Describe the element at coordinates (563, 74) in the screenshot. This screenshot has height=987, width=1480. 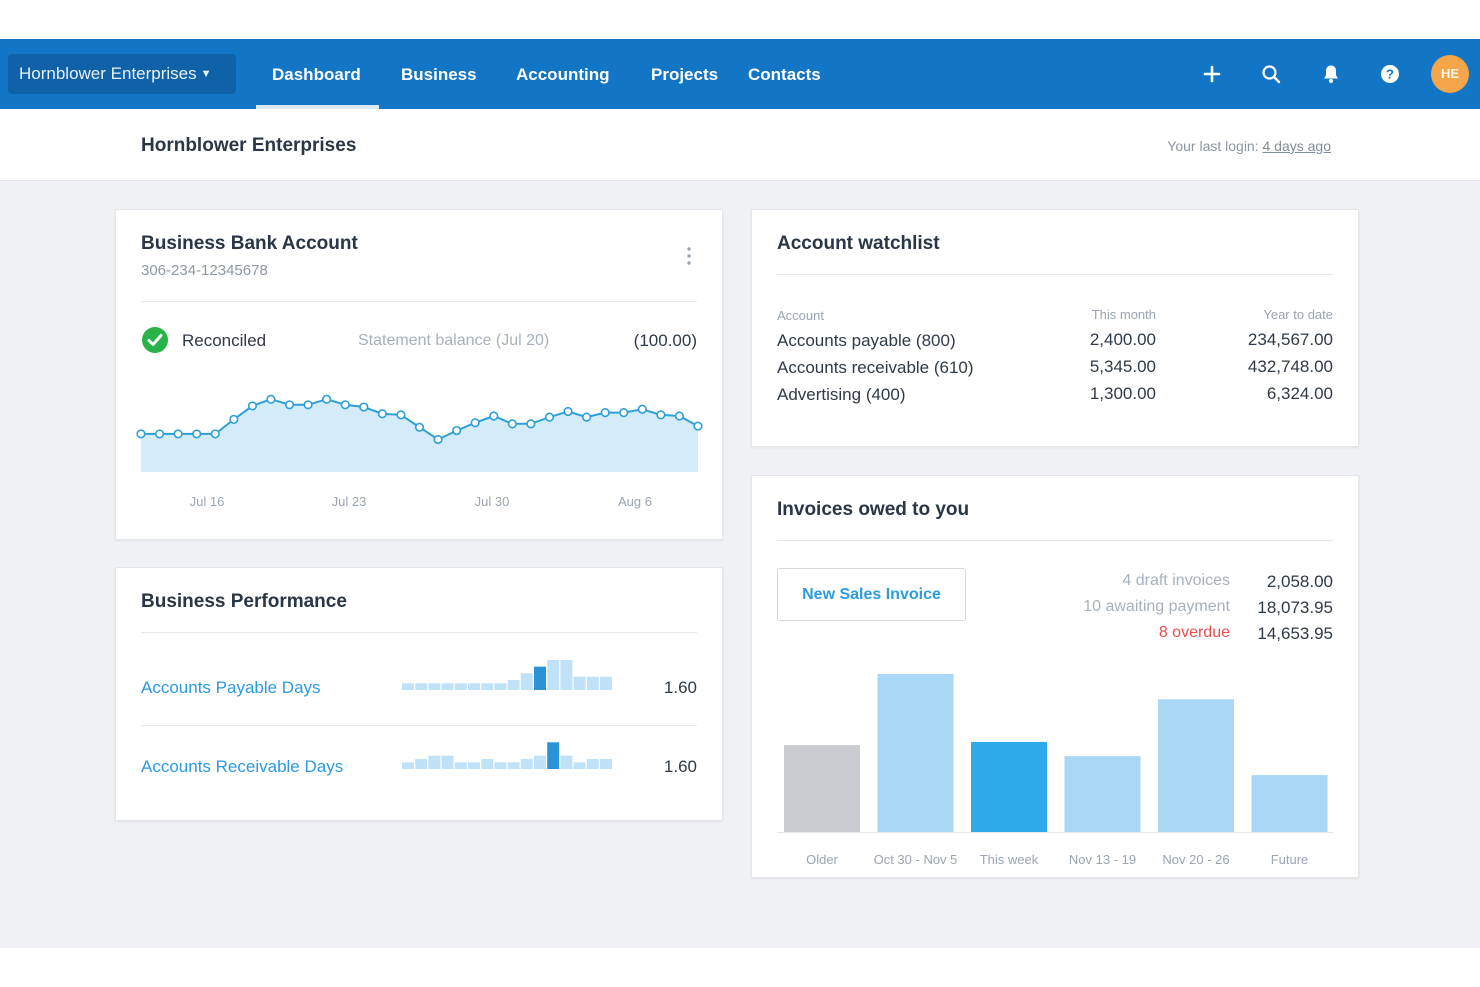
I see `nav-accounting: Accounting` at that location.